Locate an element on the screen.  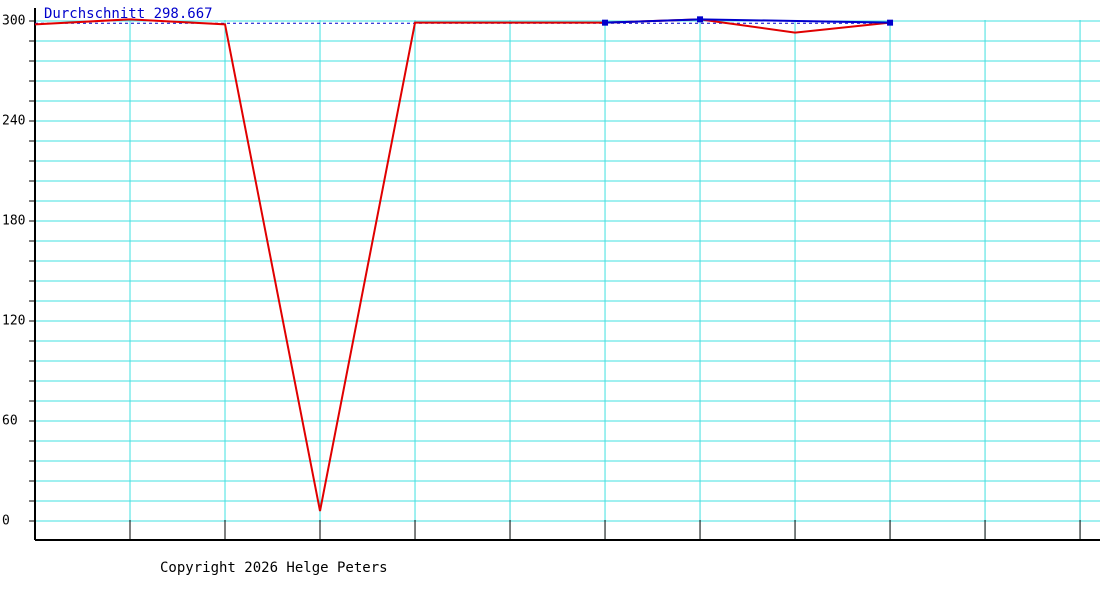
y-tick-label: 0 is located at coordinates (6, 521).